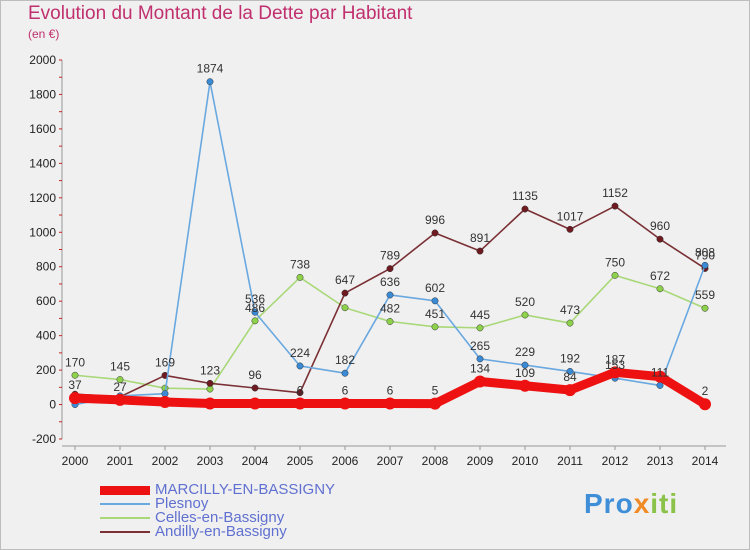 The image size is (750, 550). I want to click on x-tick-label: 2006, so click(345, 461).